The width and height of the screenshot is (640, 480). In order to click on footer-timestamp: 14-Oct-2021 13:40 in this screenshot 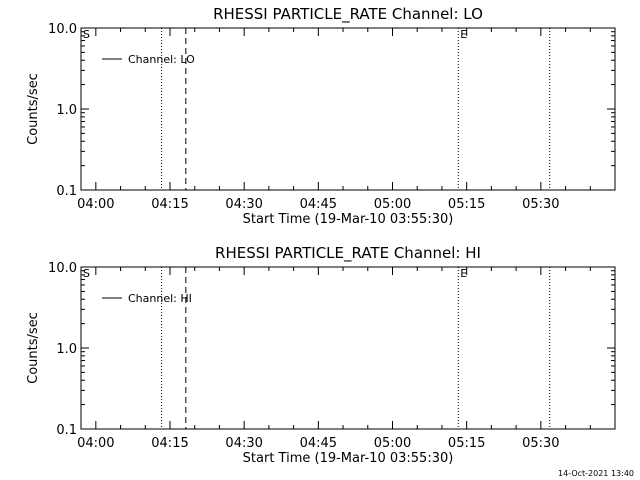, I will do `click(596, 473)`.